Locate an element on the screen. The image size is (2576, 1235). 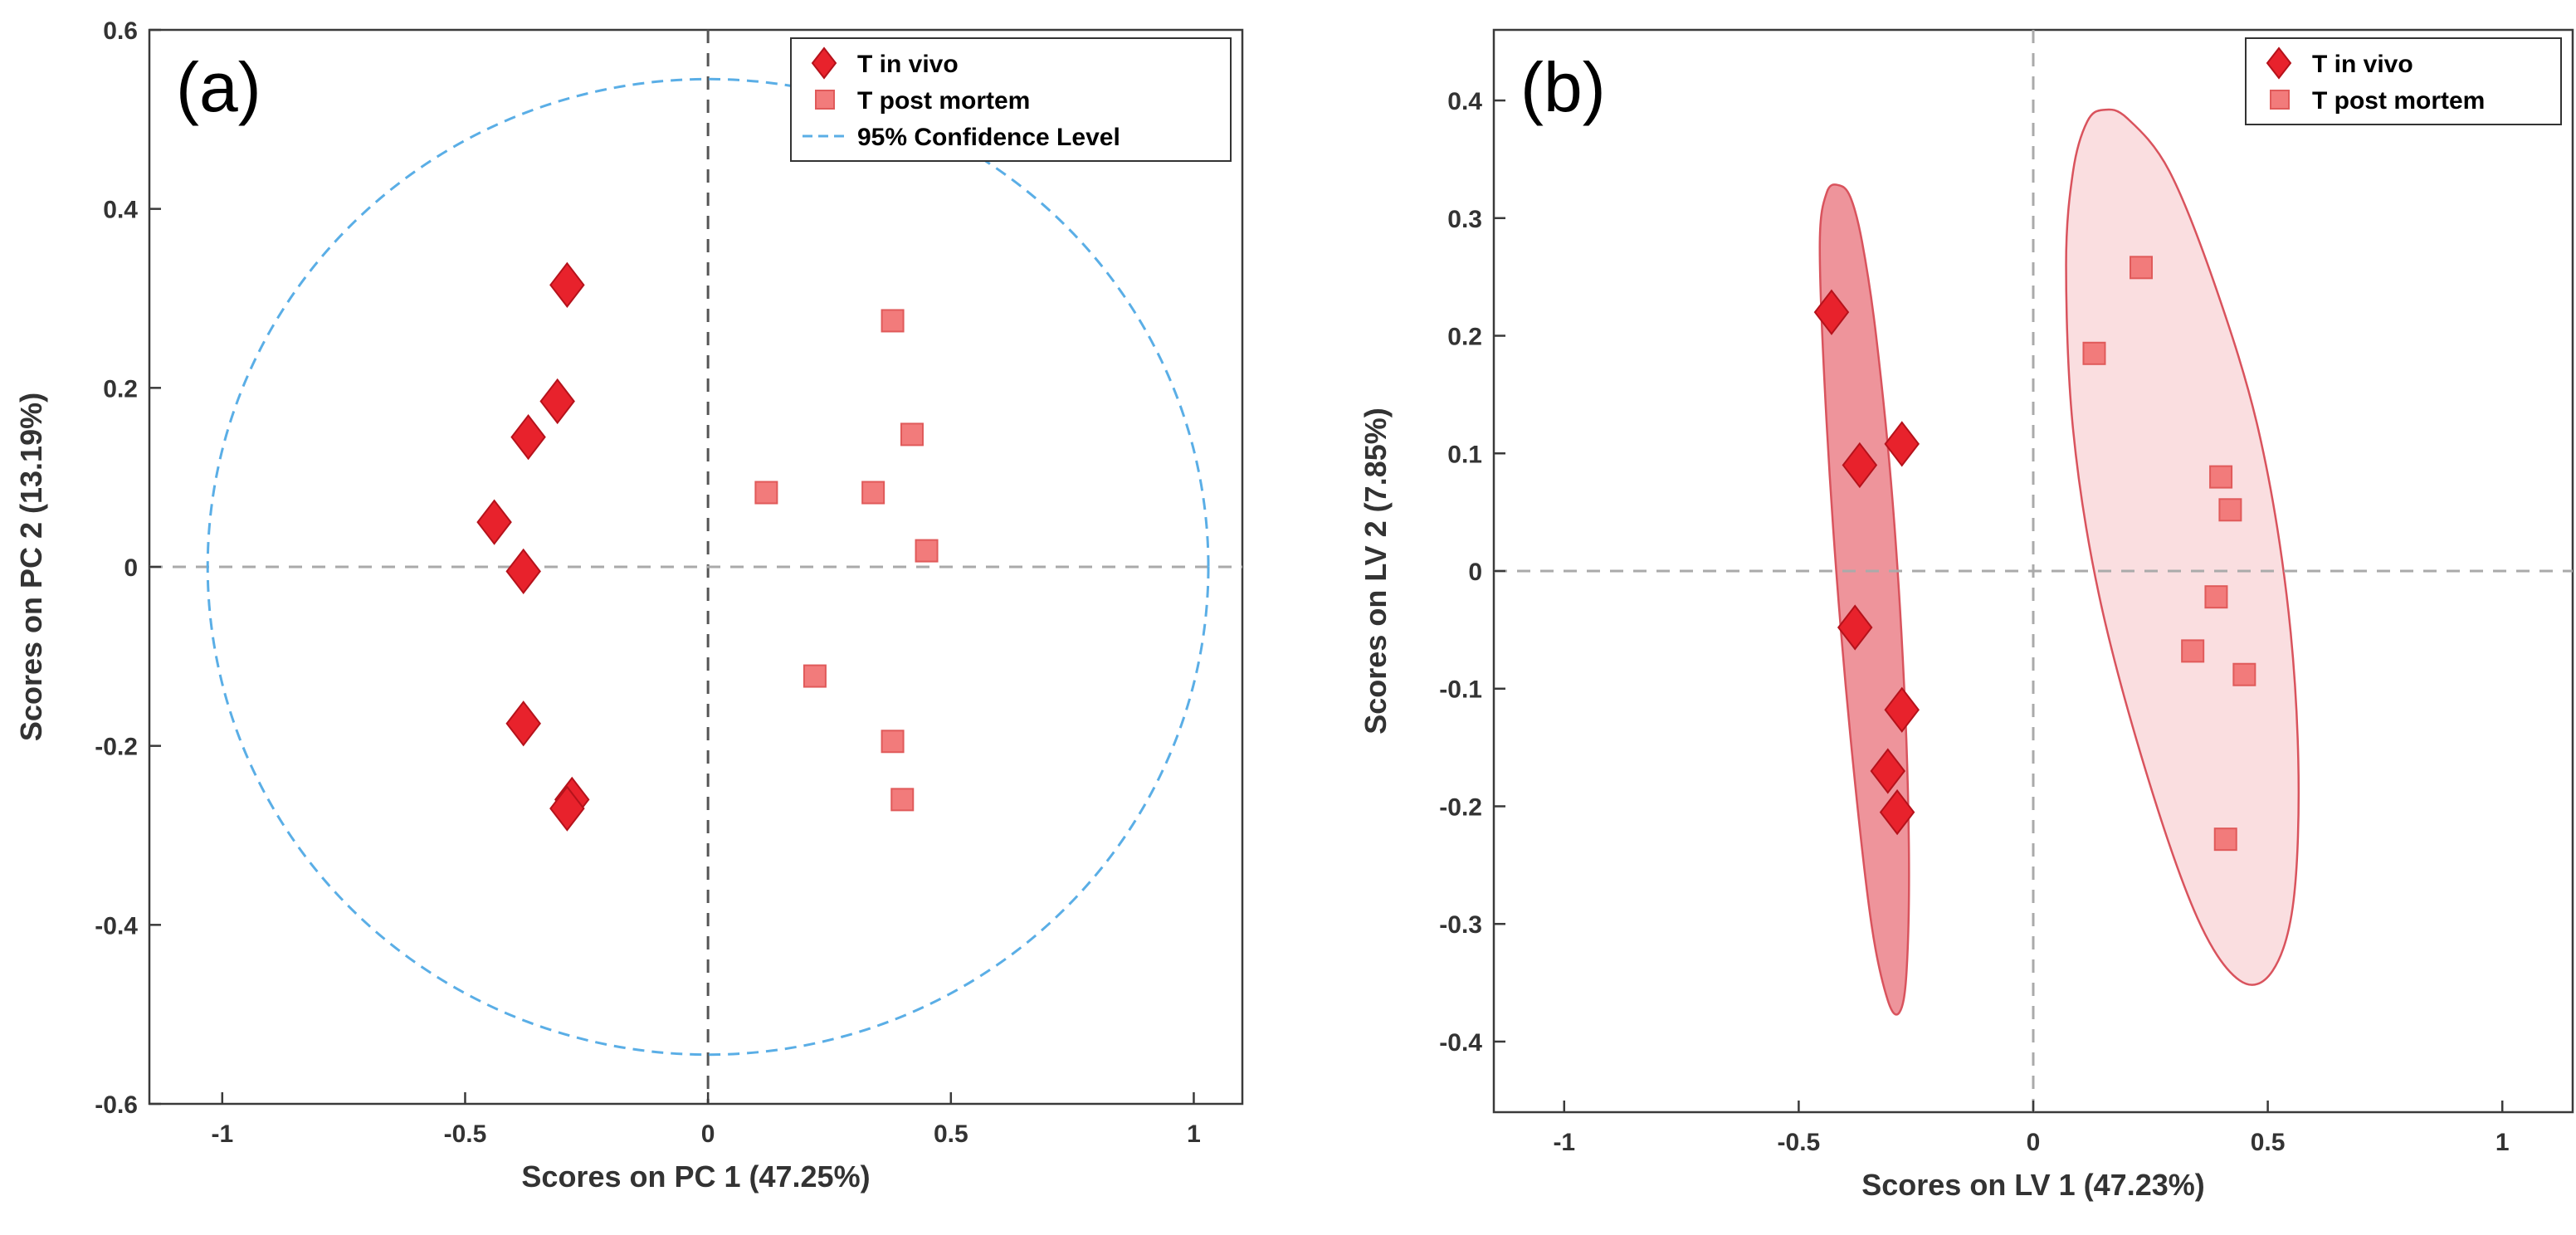
x-axis-label: Scores on PC 1 (47.25%) is located at coordinates (696, 1176).